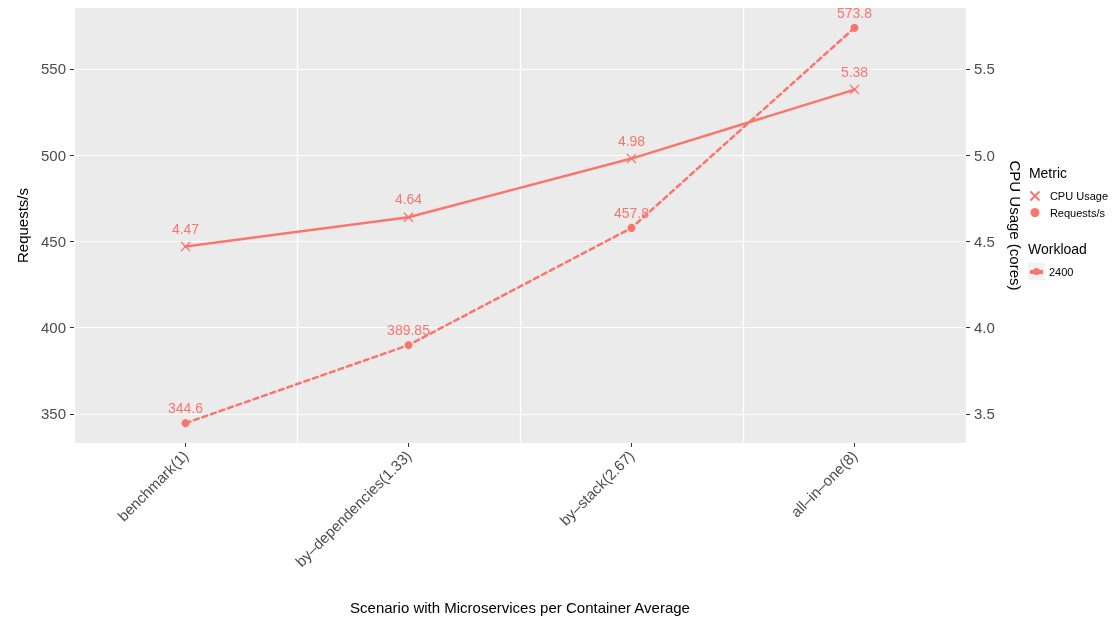 This screenshot has height=620, width=1115. Describe the element at coordinates (984, 155) in the screenshot. I see `y2-tick-label: 5.0` at that location.